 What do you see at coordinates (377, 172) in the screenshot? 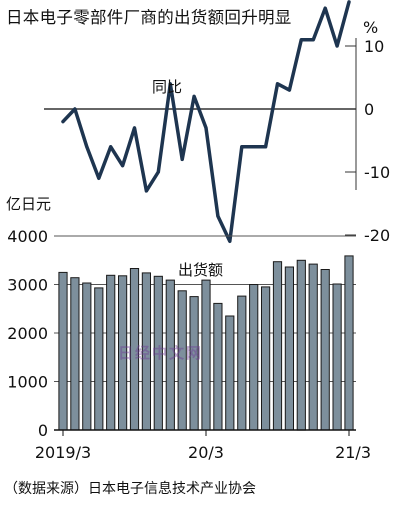
I see `line-tick-label: -10` at bounding box center [377, 172].